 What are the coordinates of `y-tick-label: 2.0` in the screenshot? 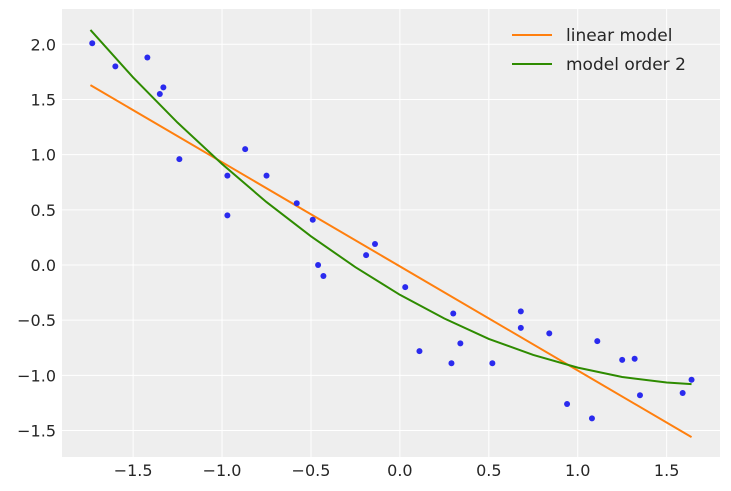 It's located at (43, 44).